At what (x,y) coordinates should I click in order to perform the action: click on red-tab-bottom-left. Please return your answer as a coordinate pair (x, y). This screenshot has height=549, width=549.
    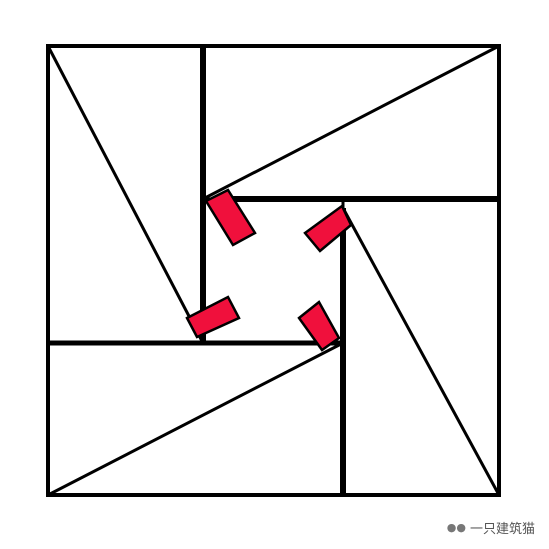
    Looking at the image, I should click on (213, 317).